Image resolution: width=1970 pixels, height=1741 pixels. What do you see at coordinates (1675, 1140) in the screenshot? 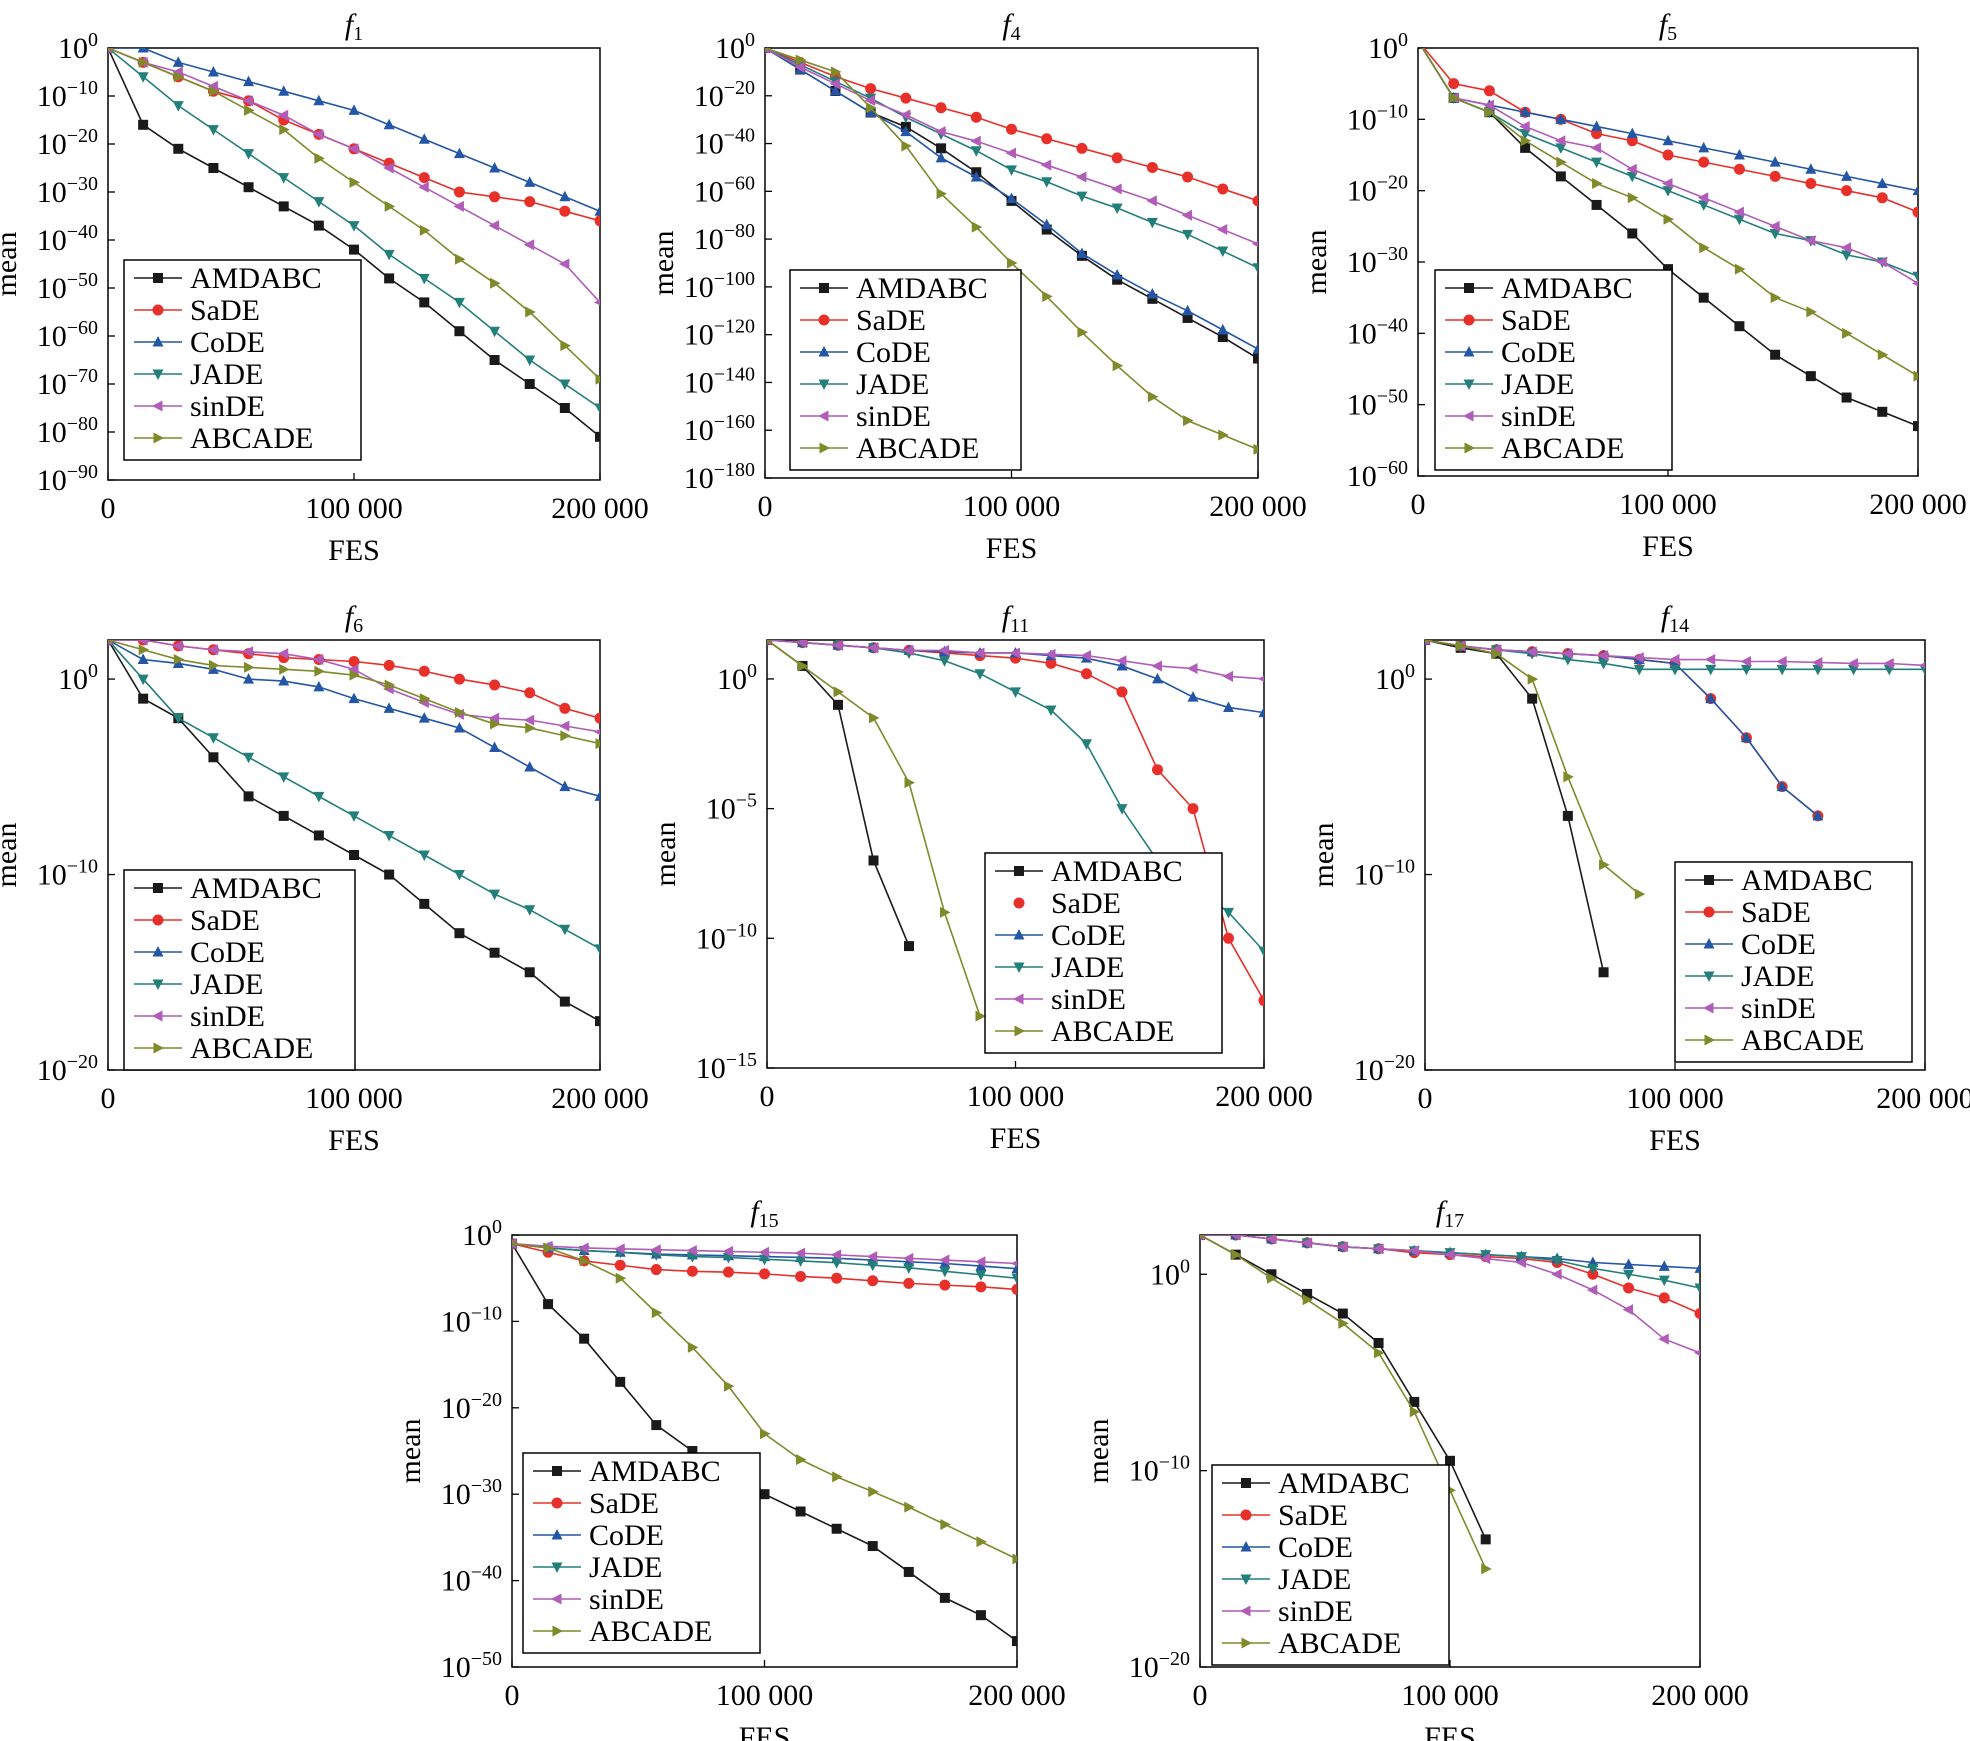
I see `x-axis-title: FES` at bounding box center [1675, 1140].